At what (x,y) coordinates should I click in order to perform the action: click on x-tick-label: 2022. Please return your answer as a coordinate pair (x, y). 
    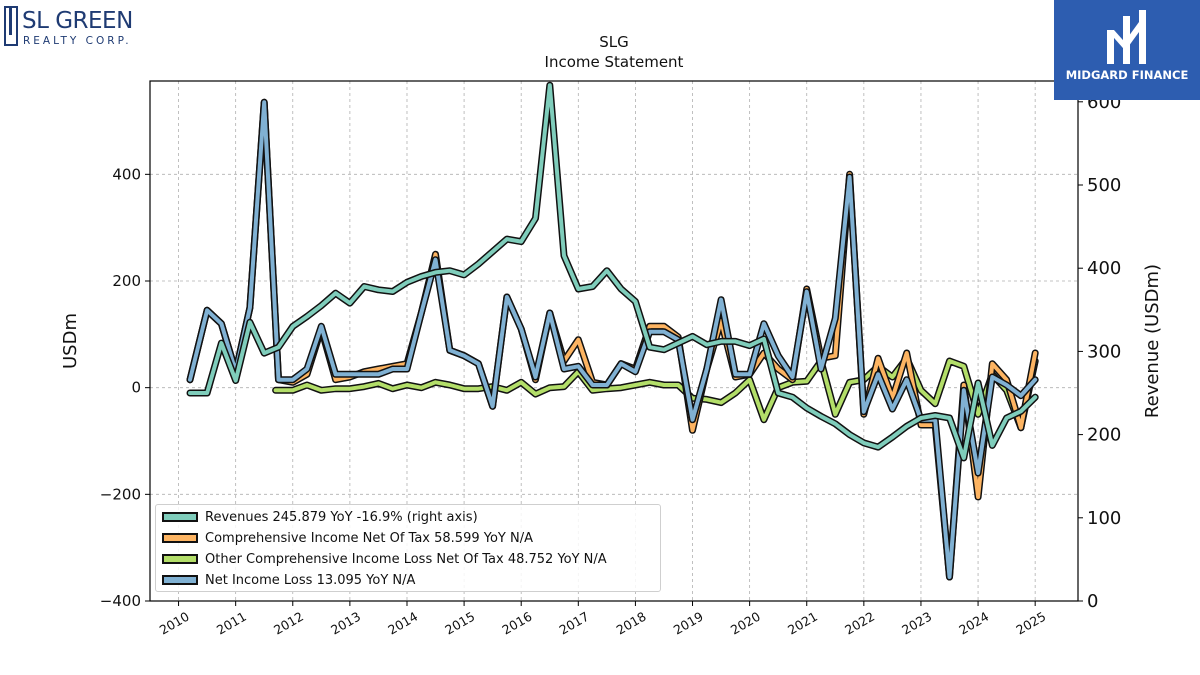
    Looking at the image, I should click on (859, 623).